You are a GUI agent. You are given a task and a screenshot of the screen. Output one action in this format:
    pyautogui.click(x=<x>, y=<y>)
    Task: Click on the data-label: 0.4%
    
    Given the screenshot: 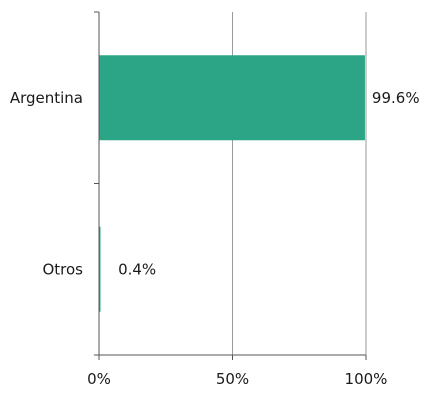 What is the action you would take?
    pyautogui.click(x=137, y=269)
    